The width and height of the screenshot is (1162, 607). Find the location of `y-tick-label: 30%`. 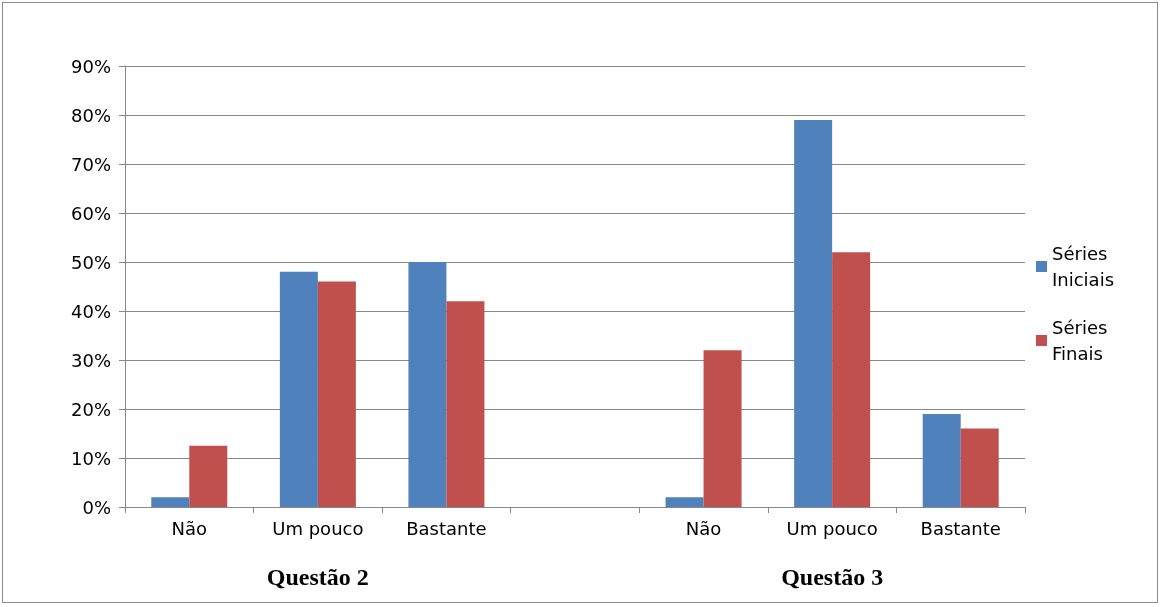

y-tick-label: 30% is located at coordinates (90, 360).